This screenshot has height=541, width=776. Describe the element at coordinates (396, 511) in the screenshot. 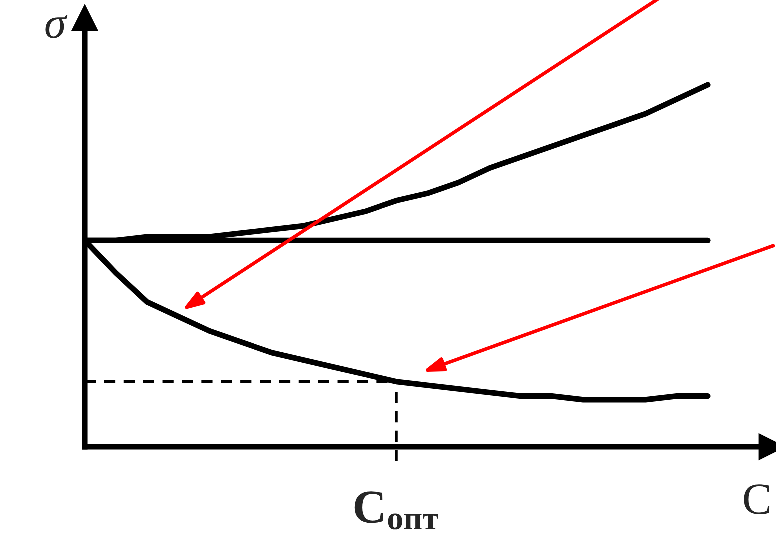

I see `text: C$_{опт}$` at that location.